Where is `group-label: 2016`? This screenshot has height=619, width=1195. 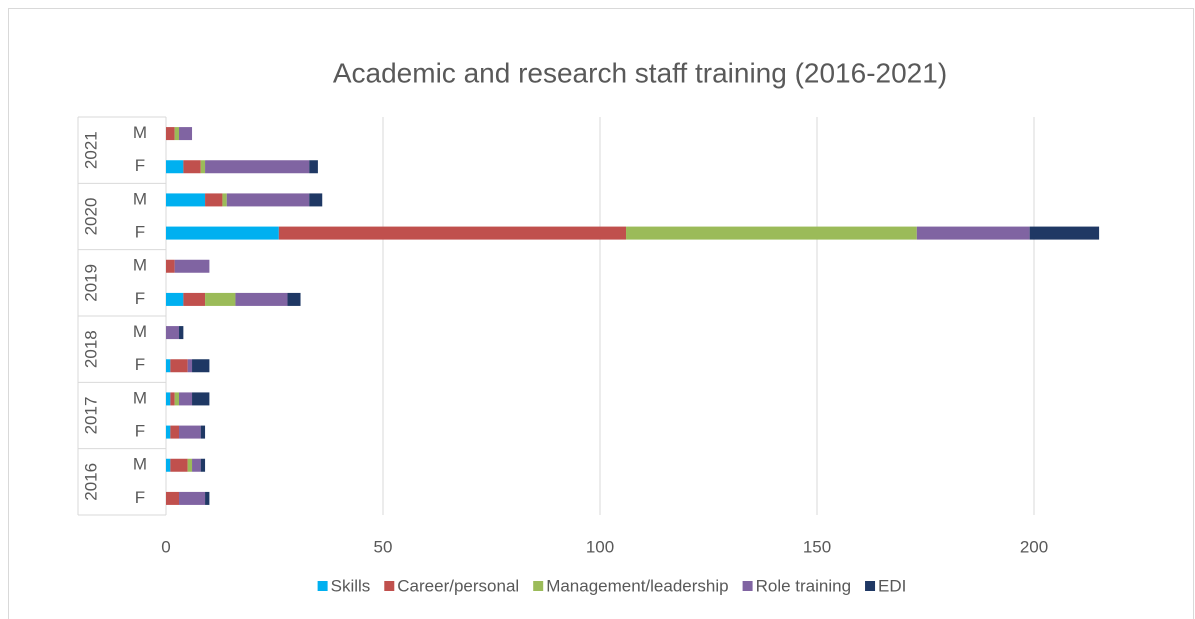 group-label: 2016 is located at coordinates (90, 482).